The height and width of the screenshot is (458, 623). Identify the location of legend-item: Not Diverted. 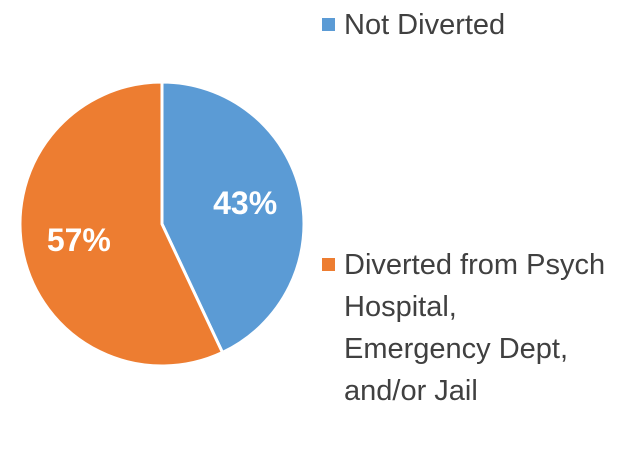
(464, 25).